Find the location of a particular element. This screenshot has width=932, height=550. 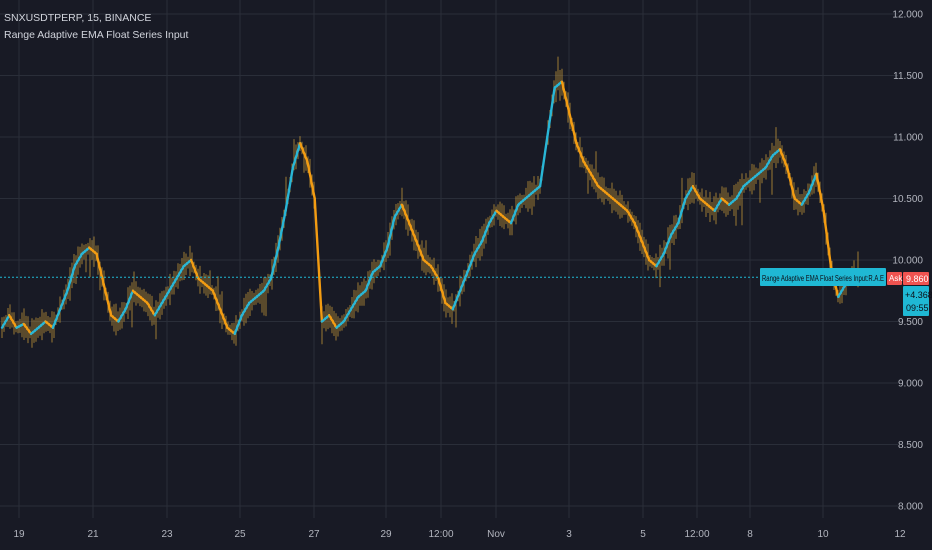

x-tick-label: 3 is located at coordinates (569, 534).